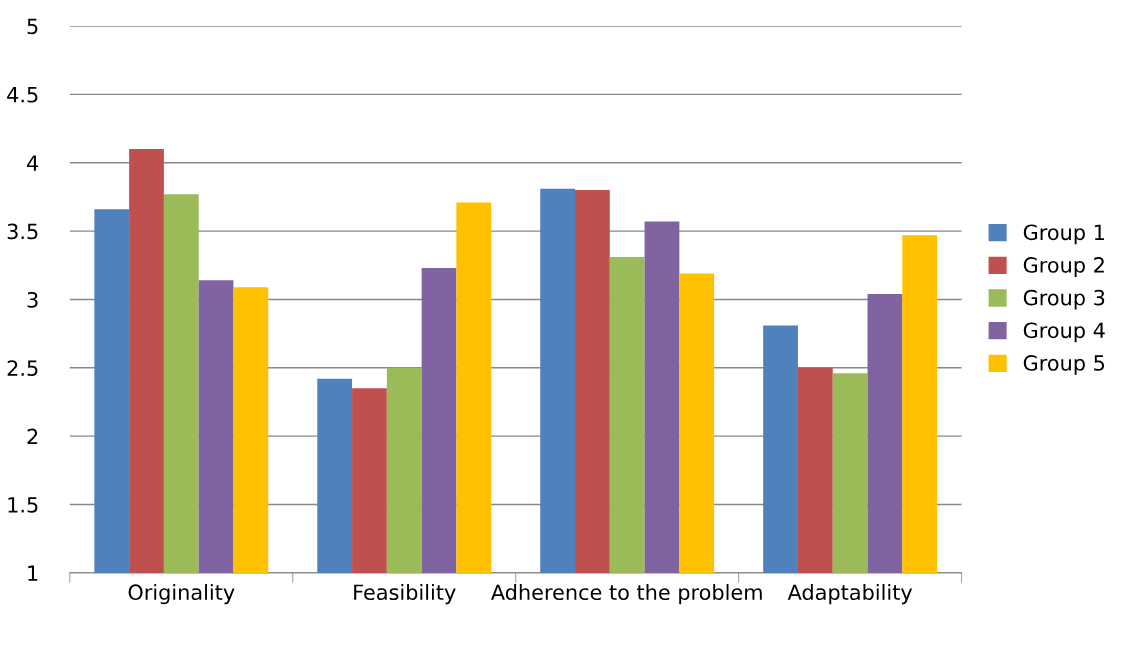 This screenshot has width=1126, height=651. What do you see at coordinates (22, 95) in the screenshot?
I see `y-tick-label: 4.5` at bounding box center [22, 95].